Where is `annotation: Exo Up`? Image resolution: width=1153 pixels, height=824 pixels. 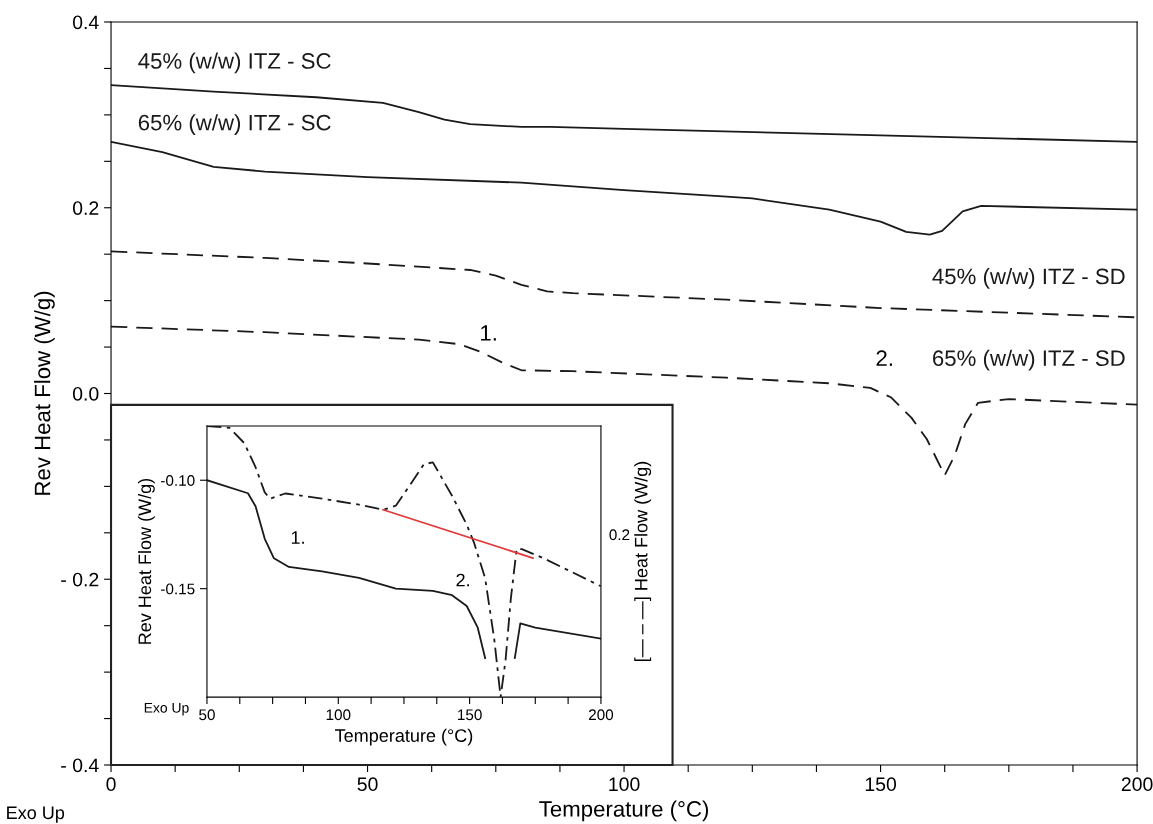
annotation: Exo Up is located at coordinates (166, 709).